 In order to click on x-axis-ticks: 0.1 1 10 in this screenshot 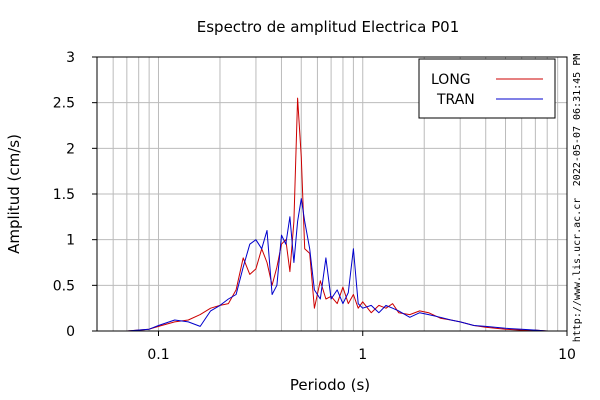, I will do `click(361, 347)`.